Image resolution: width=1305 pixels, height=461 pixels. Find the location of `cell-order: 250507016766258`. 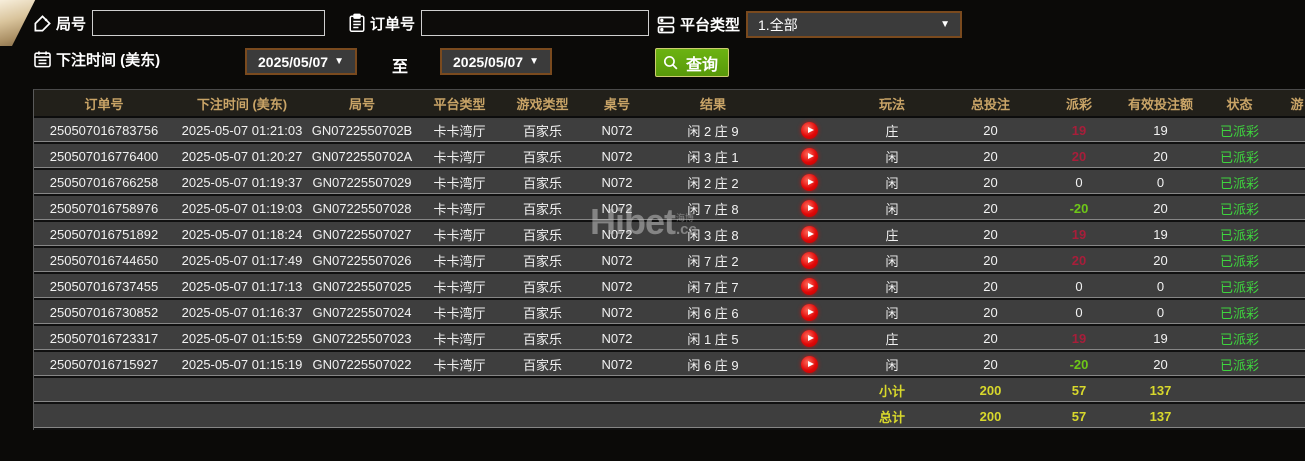

cell-order: 250507016766258 is located at coordinates (104, 183).